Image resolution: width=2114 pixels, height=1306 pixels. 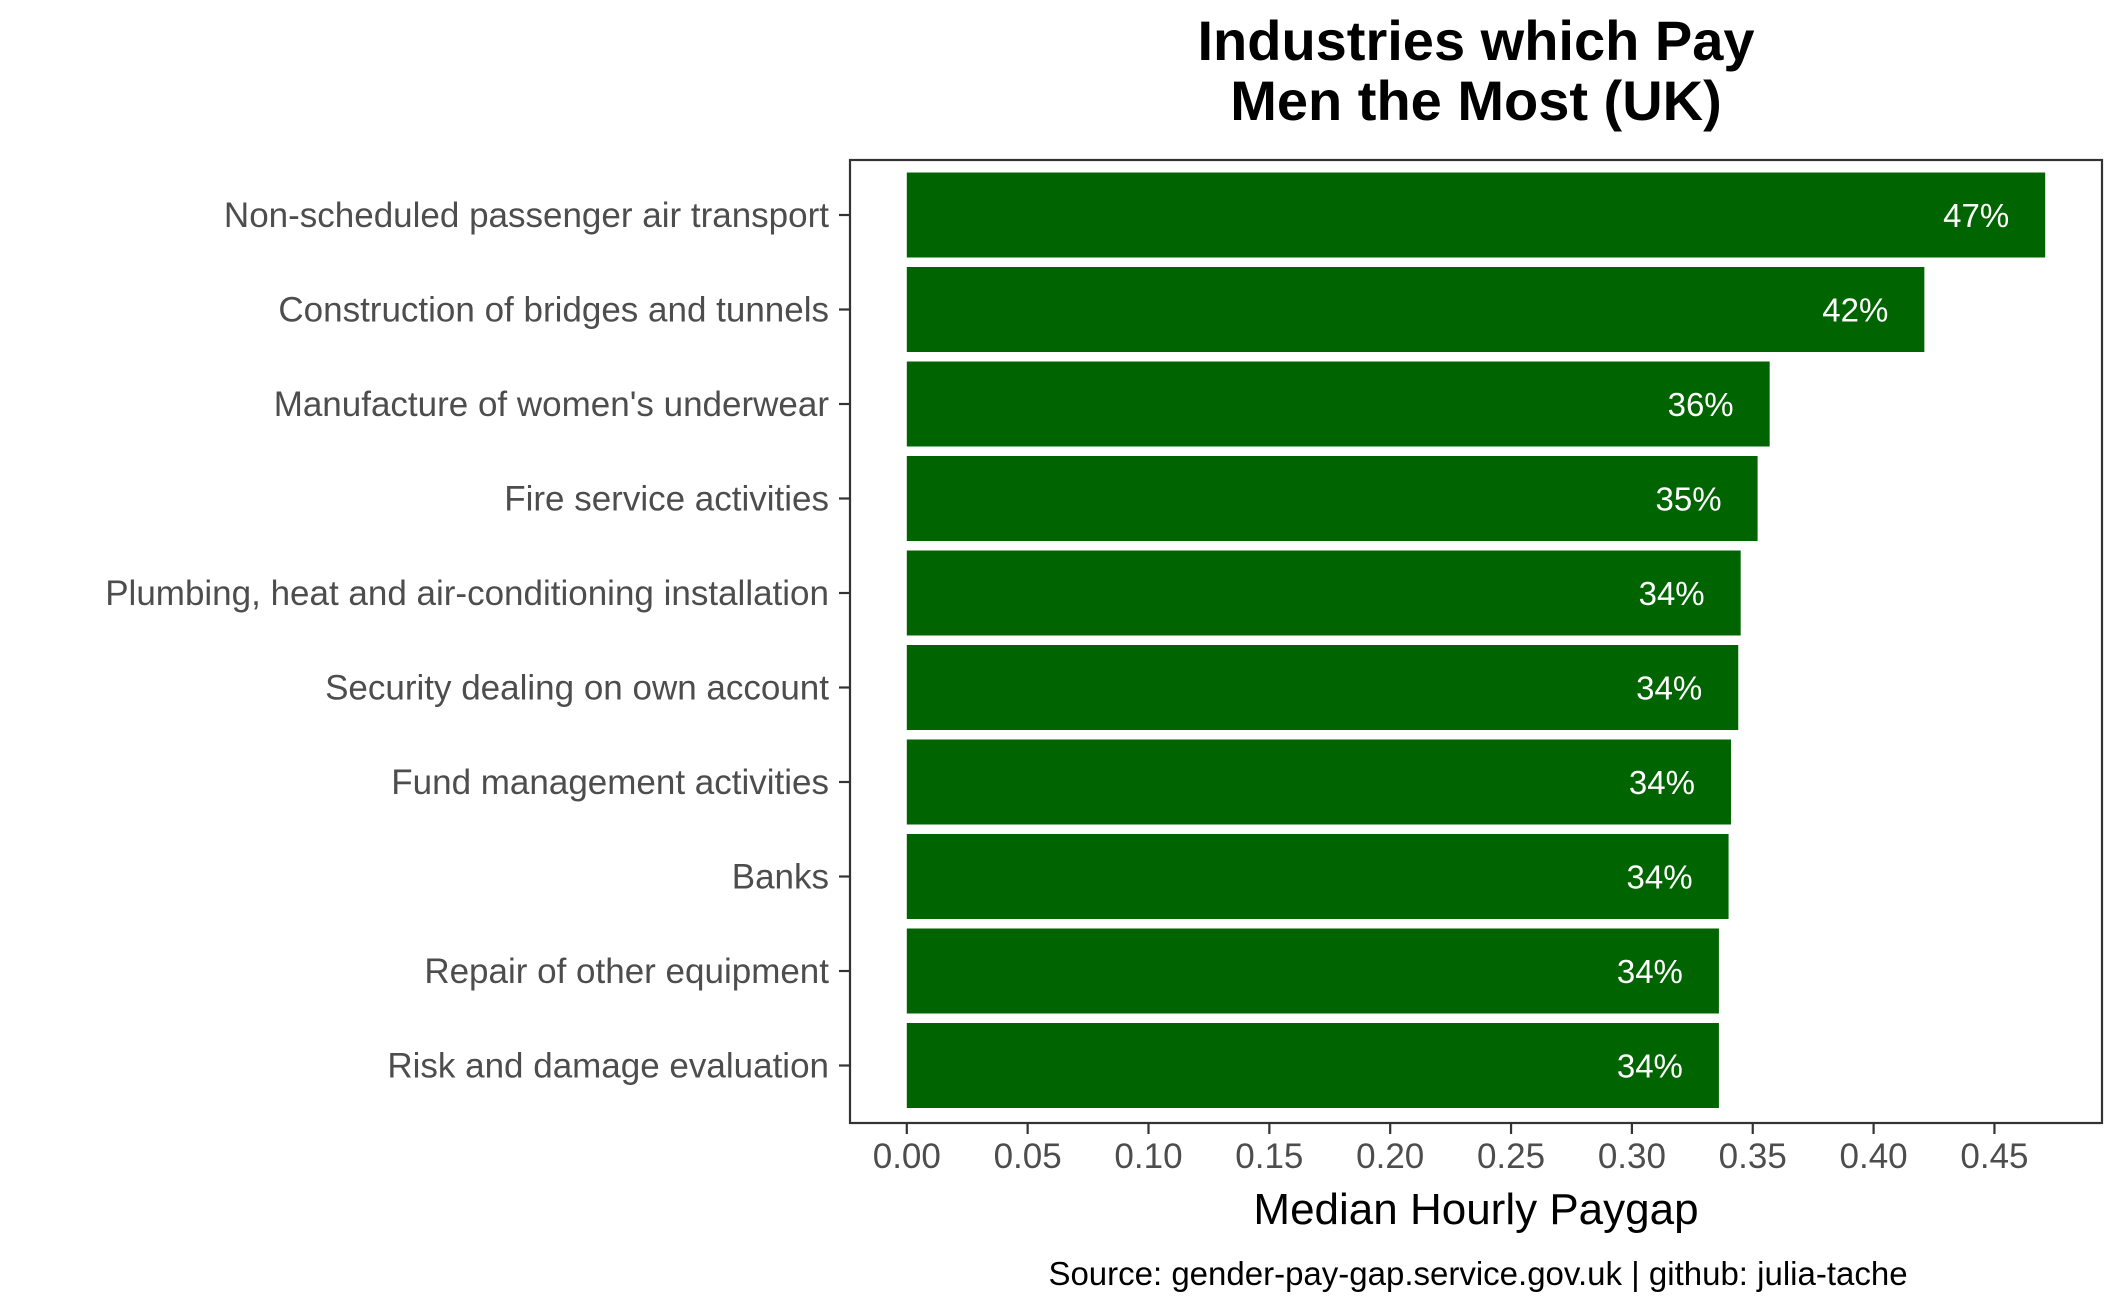 I want to click on y-tick-label: Manufacture of women's underwear, so click(x=552, y=404).